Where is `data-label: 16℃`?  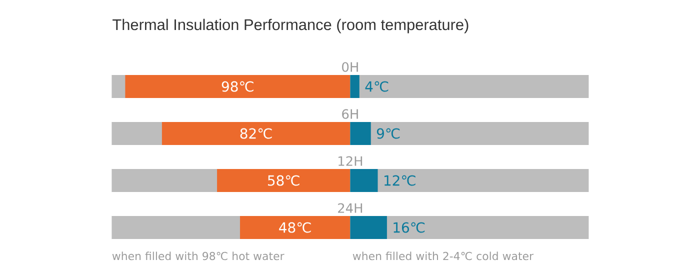
data-label: 16℃ is located at coordinates (409, 227).